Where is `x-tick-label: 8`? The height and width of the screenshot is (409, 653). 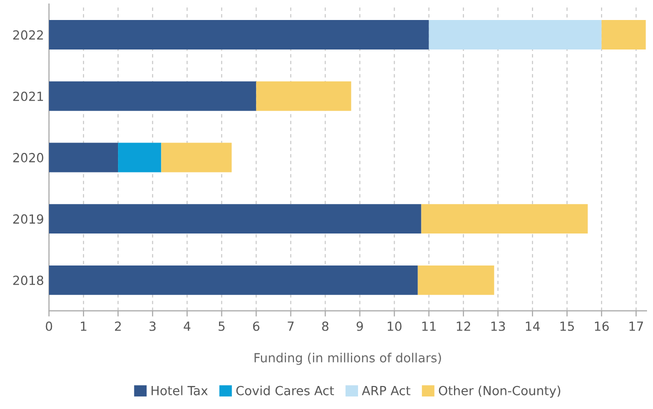 x-tick-label: 8 is located at coordinates (325, 326).